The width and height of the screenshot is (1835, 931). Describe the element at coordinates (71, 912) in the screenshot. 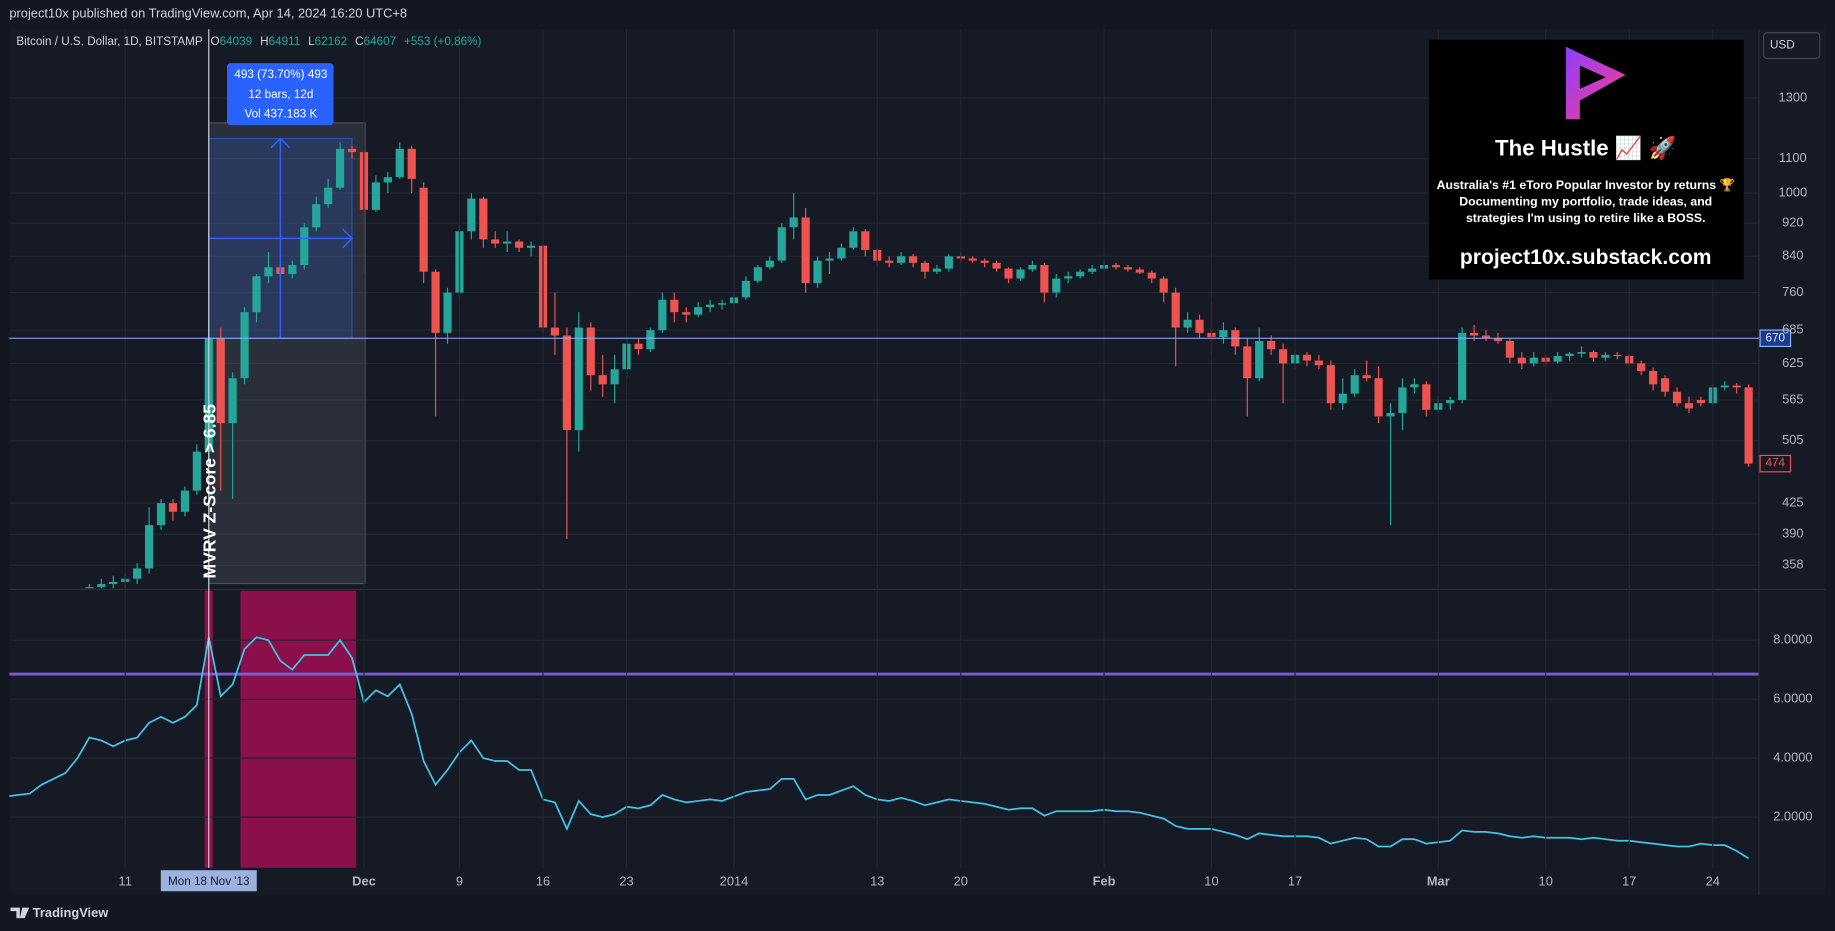

I see `footer: TradingView` at that location.